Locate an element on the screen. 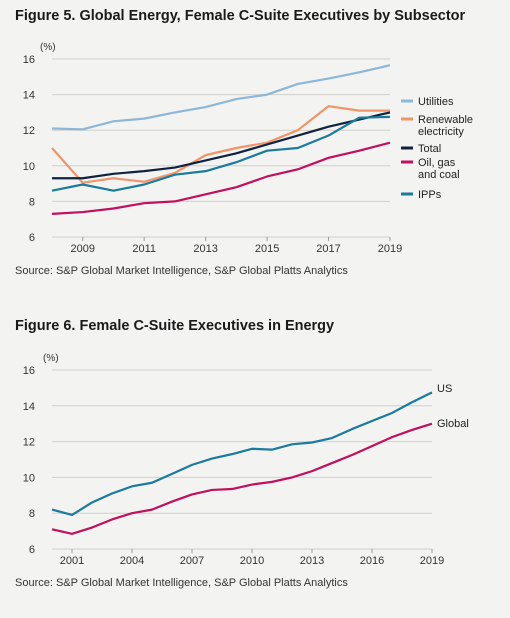  series-line-oil-gas-and-coal is located at coordinates (221, 178).